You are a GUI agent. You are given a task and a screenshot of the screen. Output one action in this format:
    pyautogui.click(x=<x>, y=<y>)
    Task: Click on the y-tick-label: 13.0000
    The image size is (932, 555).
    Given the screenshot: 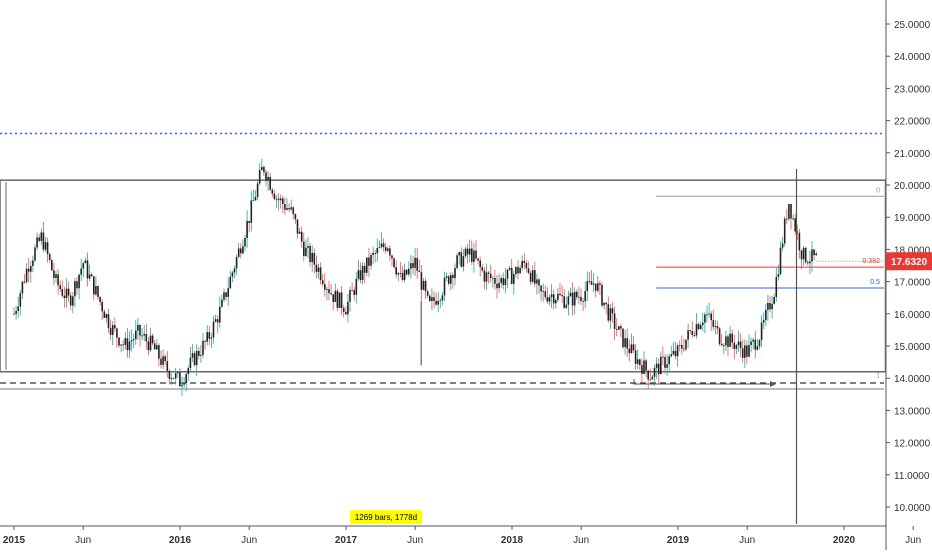 What is the action you would take?
    pyautogui.click(x=912, y=411)
    